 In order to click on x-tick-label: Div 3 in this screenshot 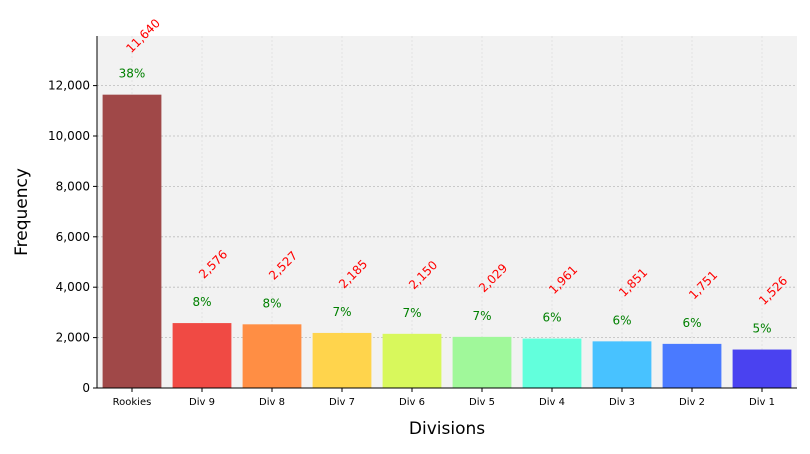, I will do `click(622, 402)`.